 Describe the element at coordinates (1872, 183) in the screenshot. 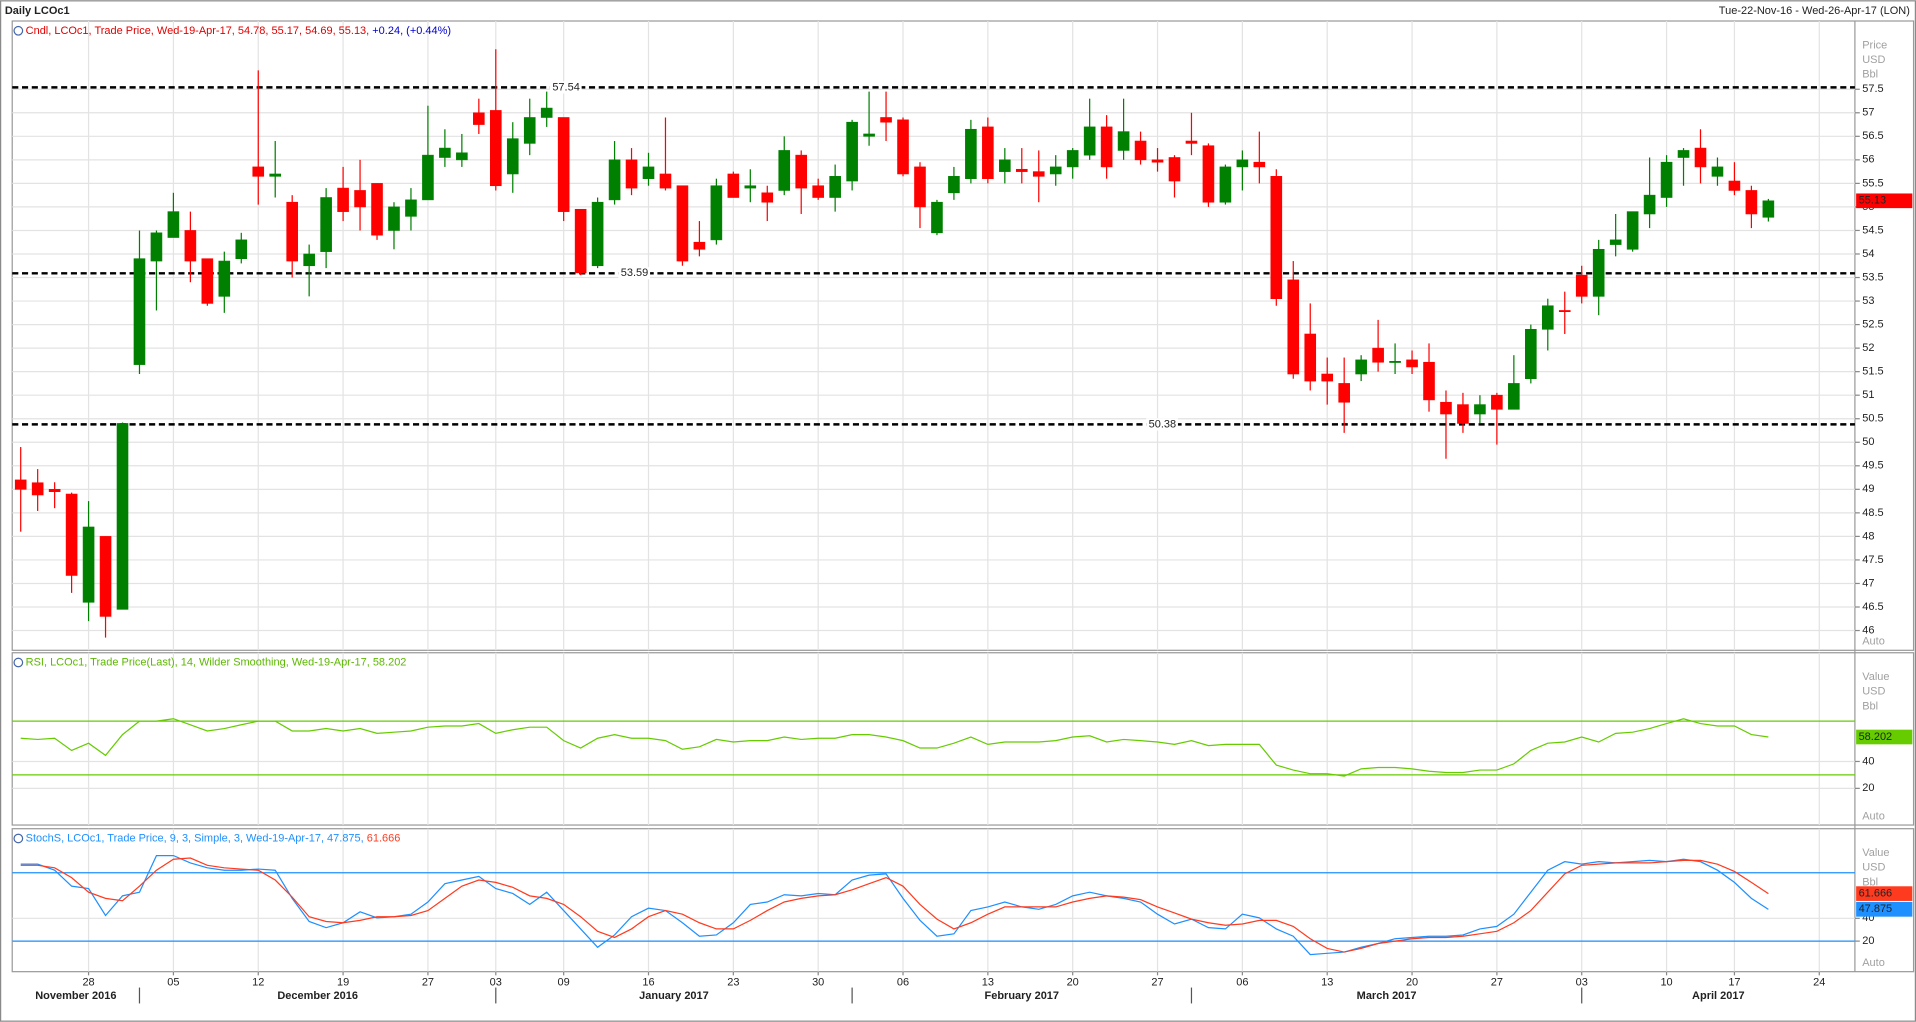

I see `y-tick-label: 55.5` at that location.